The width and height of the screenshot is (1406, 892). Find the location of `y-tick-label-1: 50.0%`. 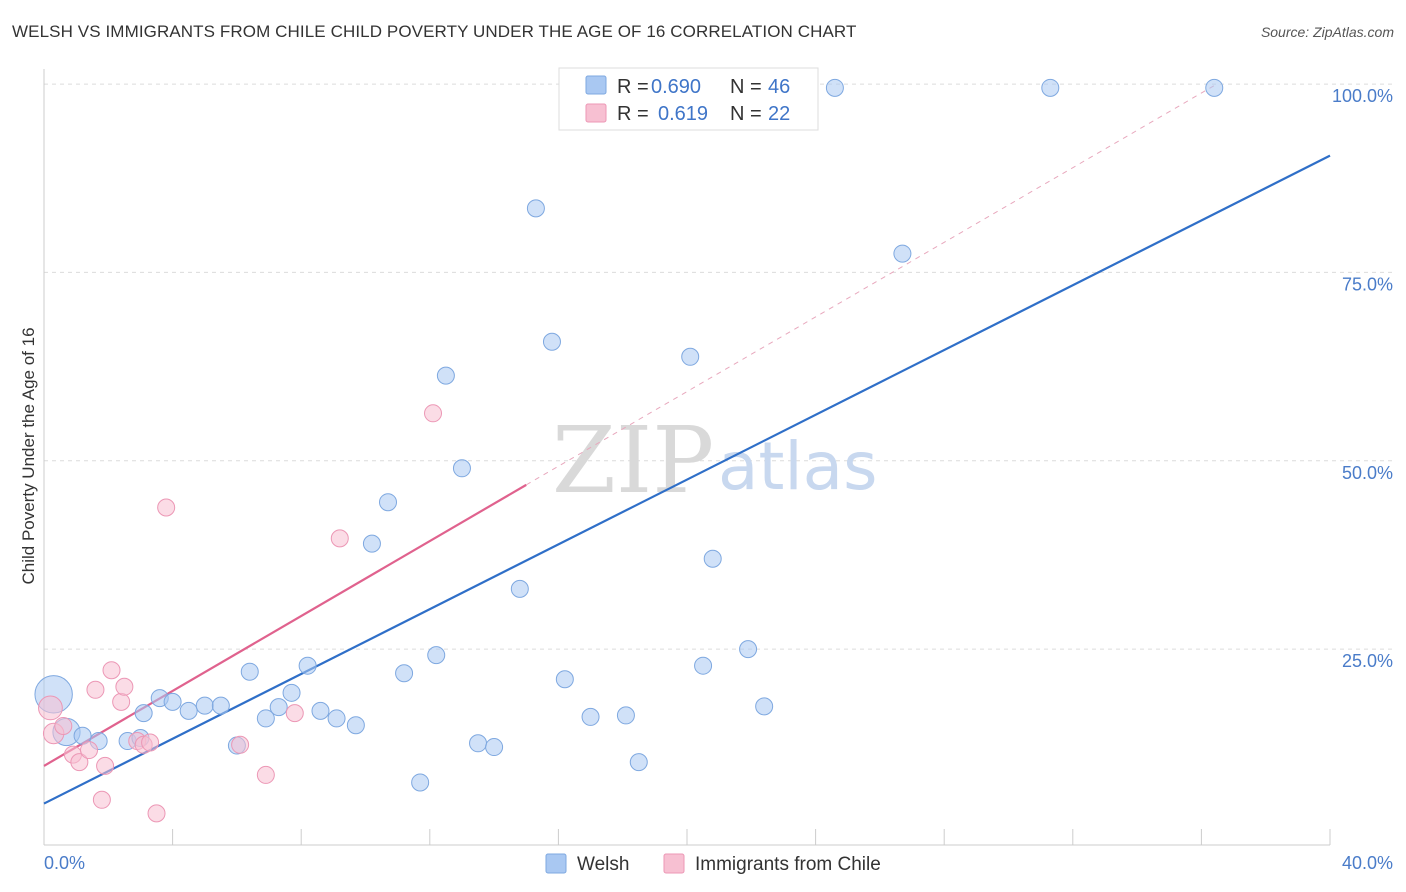

y-tick-label-1: 50.0% is located at coordinates (1367, 473).